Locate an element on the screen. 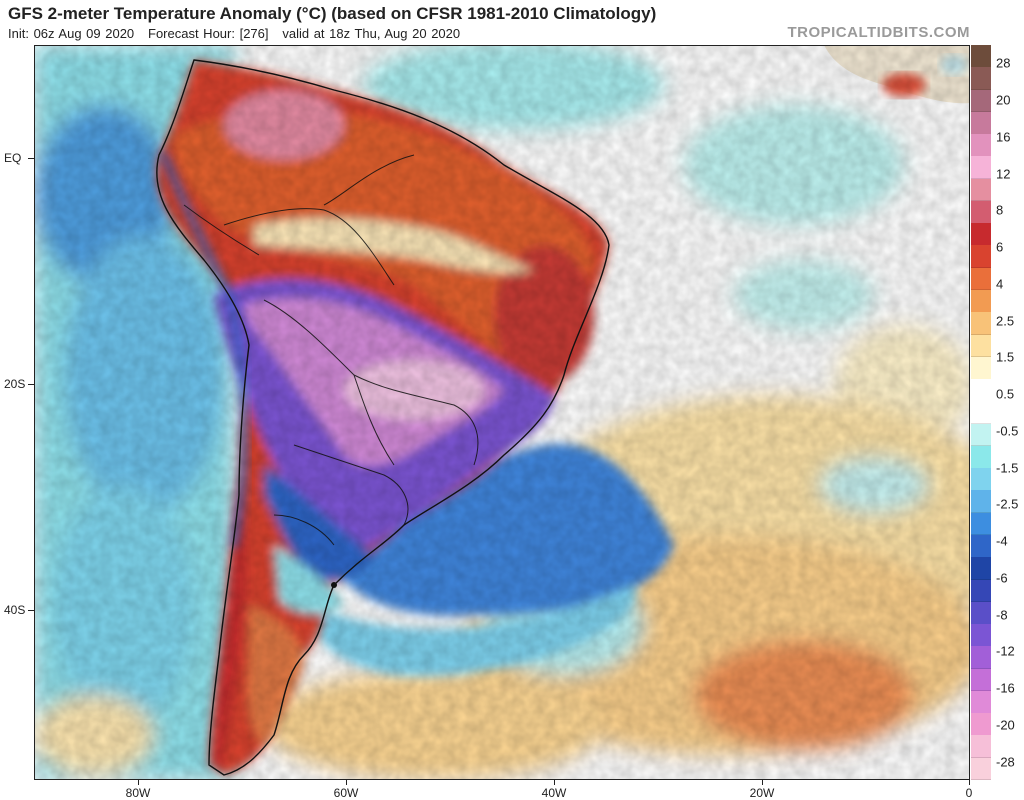 The width and height of the screenshot is (1024, 800). colorbar-label: 12 is located at coordinates (1003, 174).